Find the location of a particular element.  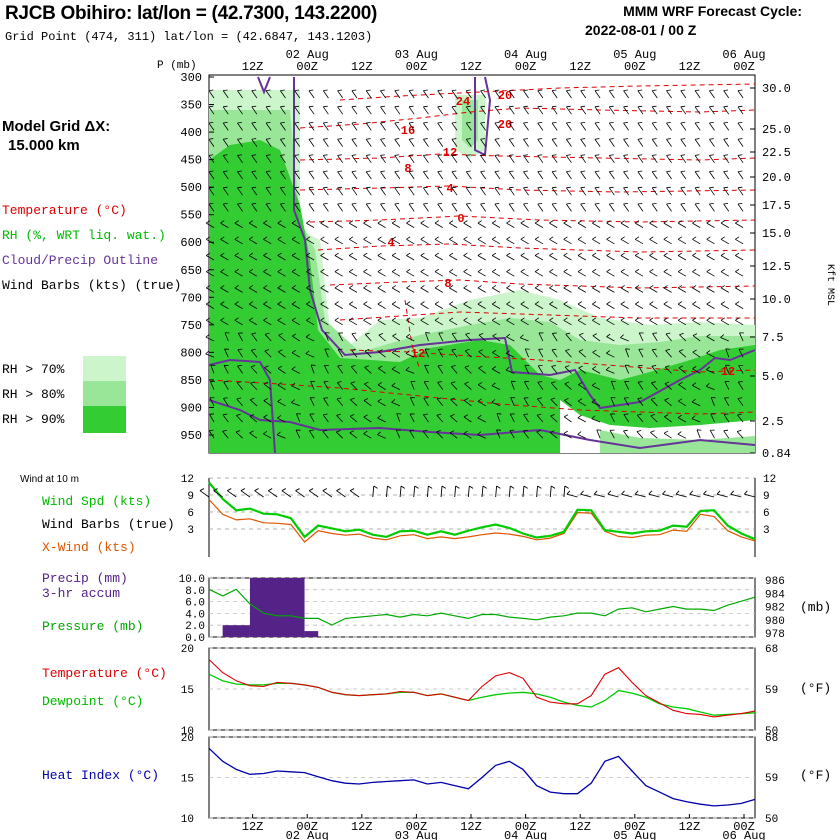

height-tick-label: 17.5 is located at coordinates (776, 206).